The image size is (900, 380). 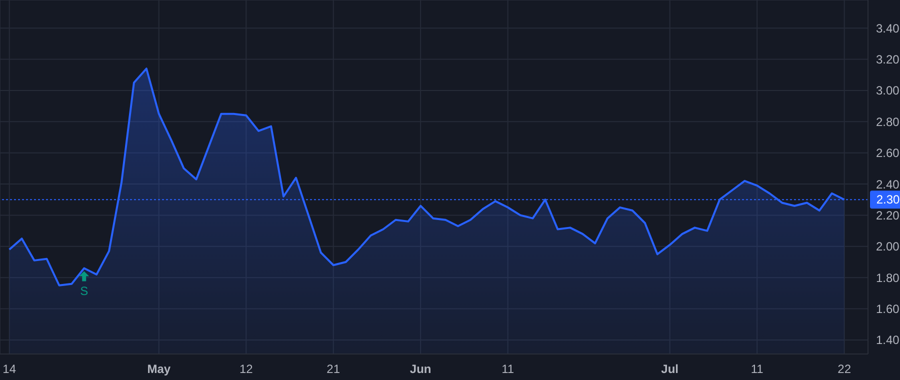 What do you see at coordinates (9, 369) in the screenshot?
I see `x-tick-label: 14` at bounding box center [9, 369].